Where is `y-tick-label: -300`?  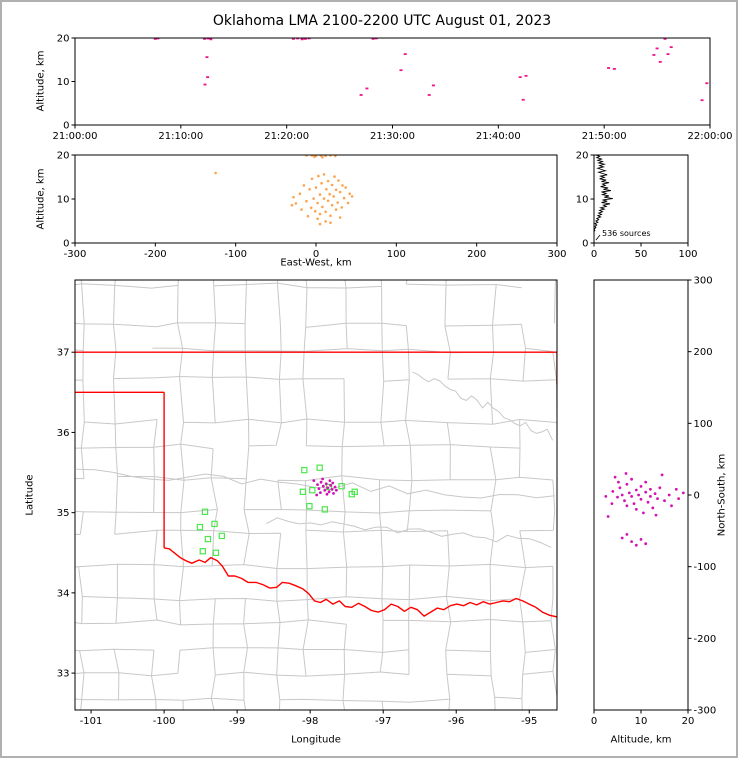
y-tick-label: -300 is located at coordinates (705, 711).